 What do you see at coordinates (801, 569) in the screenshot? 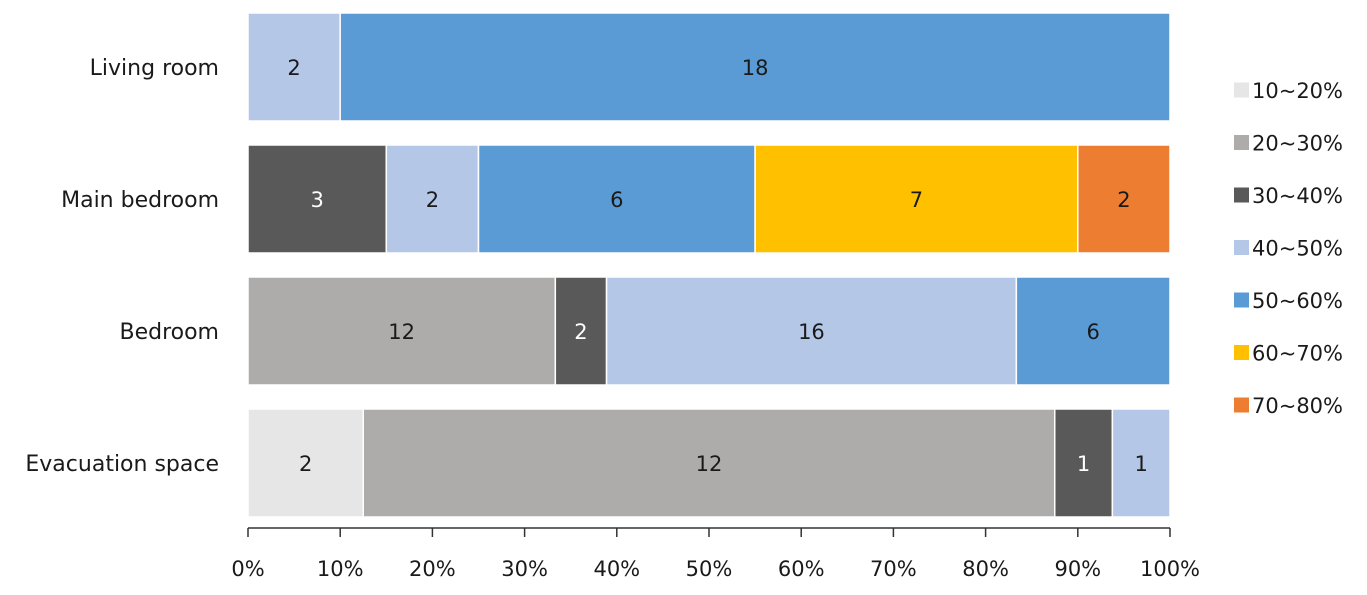
I see `x-tick-label: 60%` at bounding box center [801, 569].